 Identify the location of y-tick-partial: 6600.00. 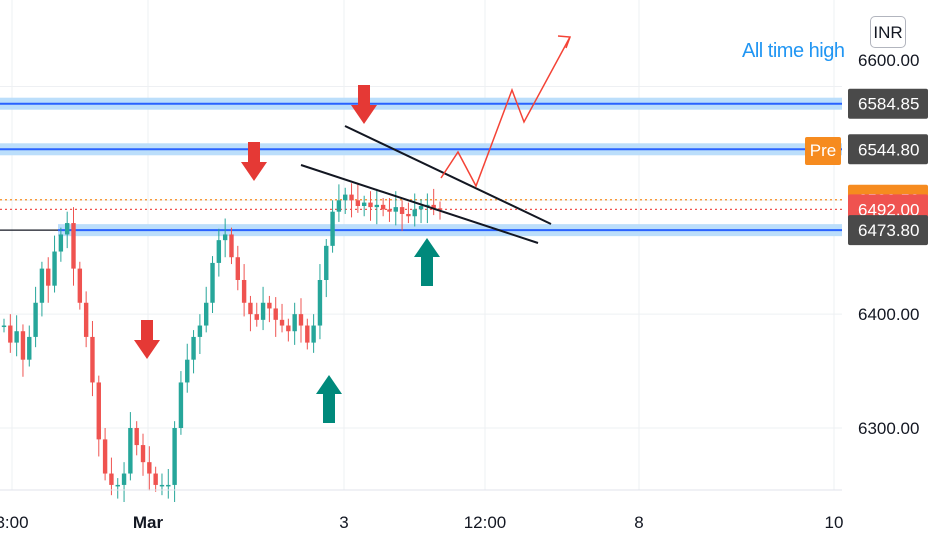
(888, 60).